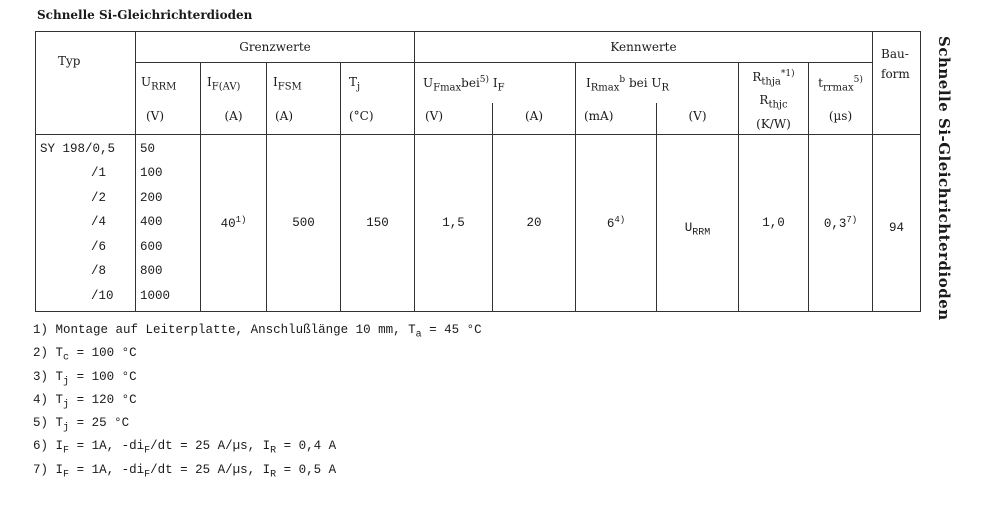  Describe the element at coordinates (99, 246) in the screenshot. I see `typ-cell: /6` at that location.